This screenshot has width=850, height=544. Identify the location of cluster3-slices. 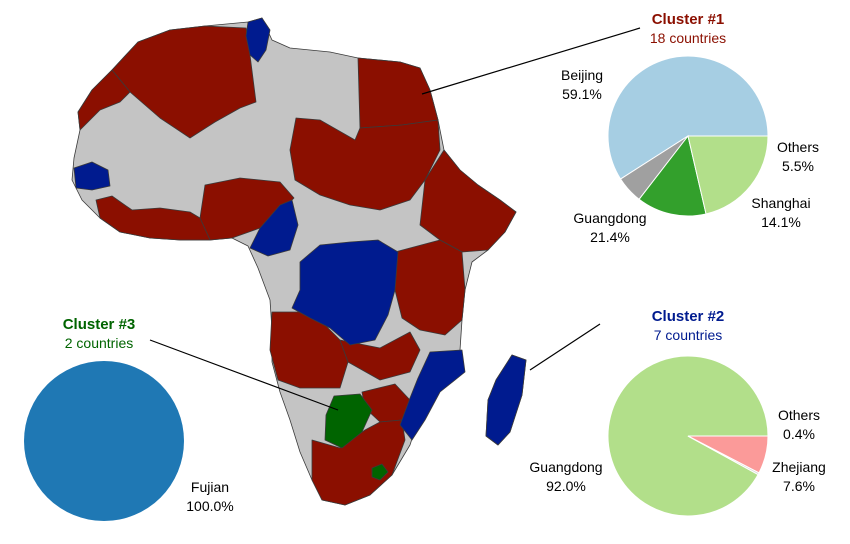
(104, 441).